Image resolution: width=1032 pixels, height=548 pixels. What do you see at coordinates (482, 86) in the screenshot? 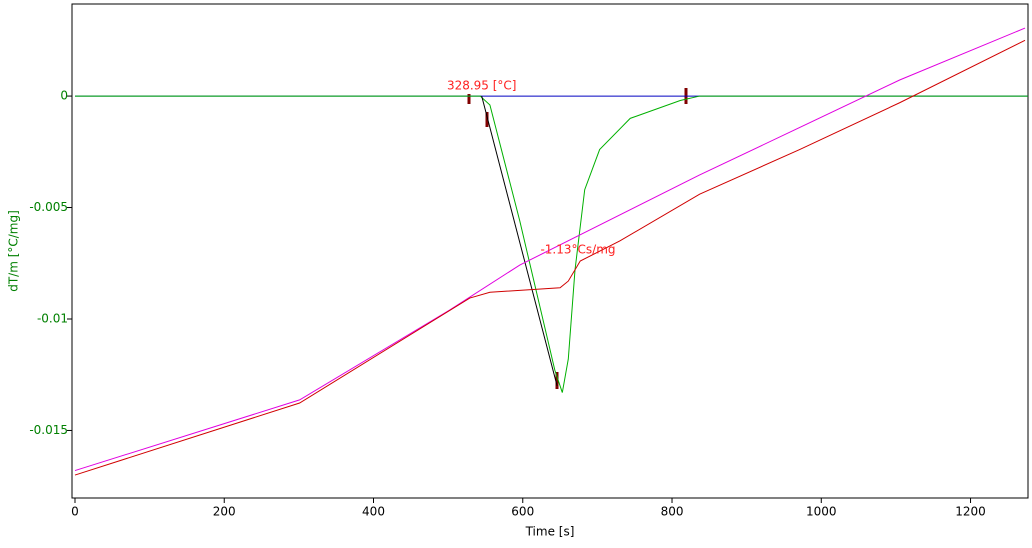
I see `annotation: 328.95 [°C]` at bounding box center [482, 86].